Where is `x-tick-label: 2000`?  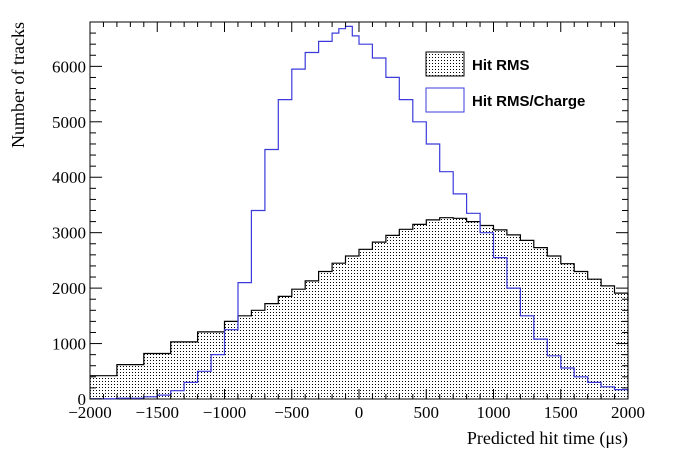 x-tick-label: 2000 is located at coordinates (628, 412).